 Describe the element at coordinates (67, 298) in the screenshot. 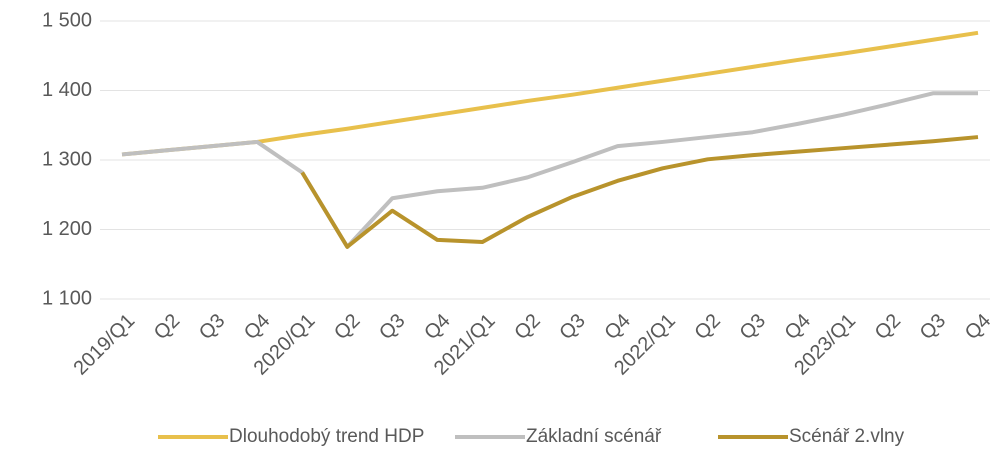

I see `y-tick-label: 1 100` at that location.